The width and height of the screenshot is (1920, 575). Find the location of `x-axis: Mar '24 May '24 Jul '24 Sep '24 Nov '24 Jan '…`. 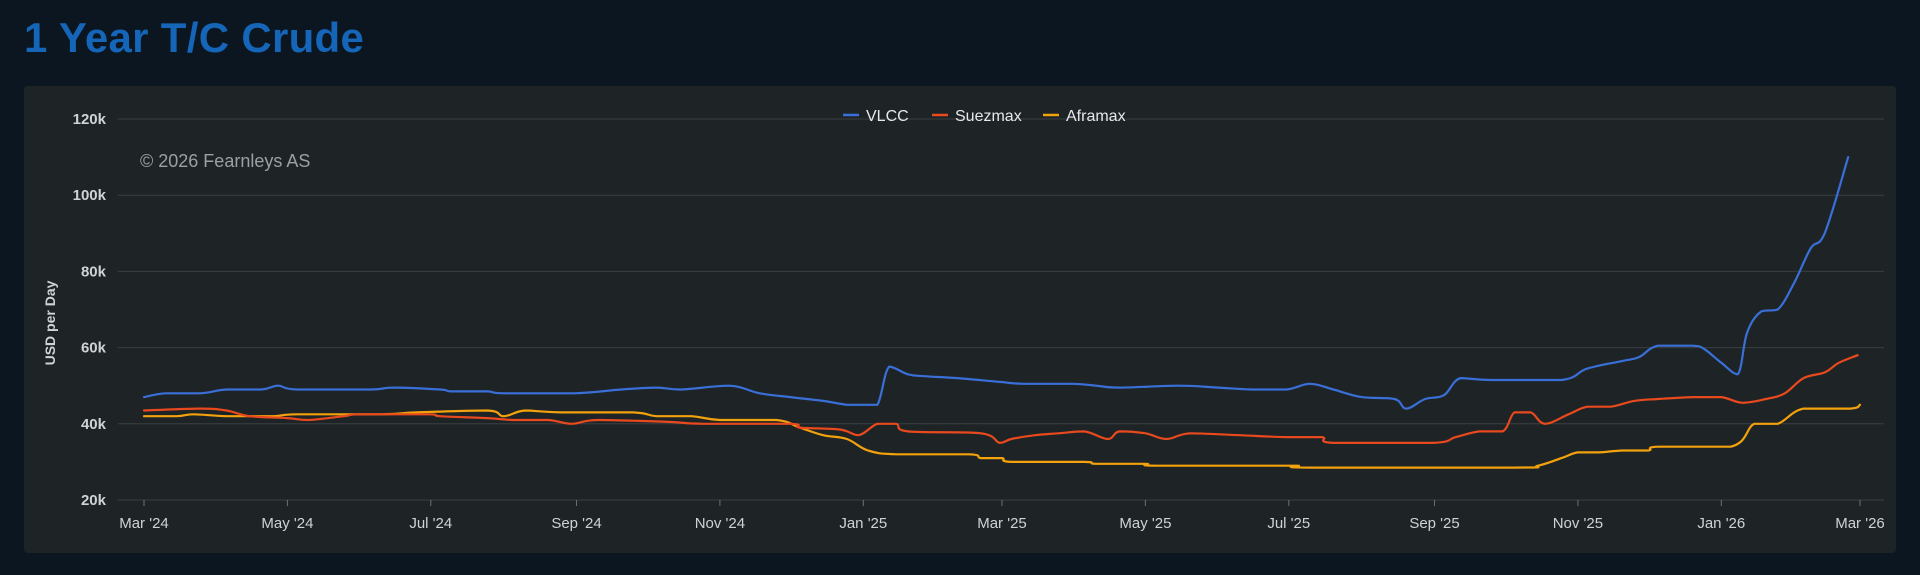

x-axis: Mar '24 May '24 Jul '24 Sep '24 Nov '24 Jan '… is located at coordinates (1002, 516).